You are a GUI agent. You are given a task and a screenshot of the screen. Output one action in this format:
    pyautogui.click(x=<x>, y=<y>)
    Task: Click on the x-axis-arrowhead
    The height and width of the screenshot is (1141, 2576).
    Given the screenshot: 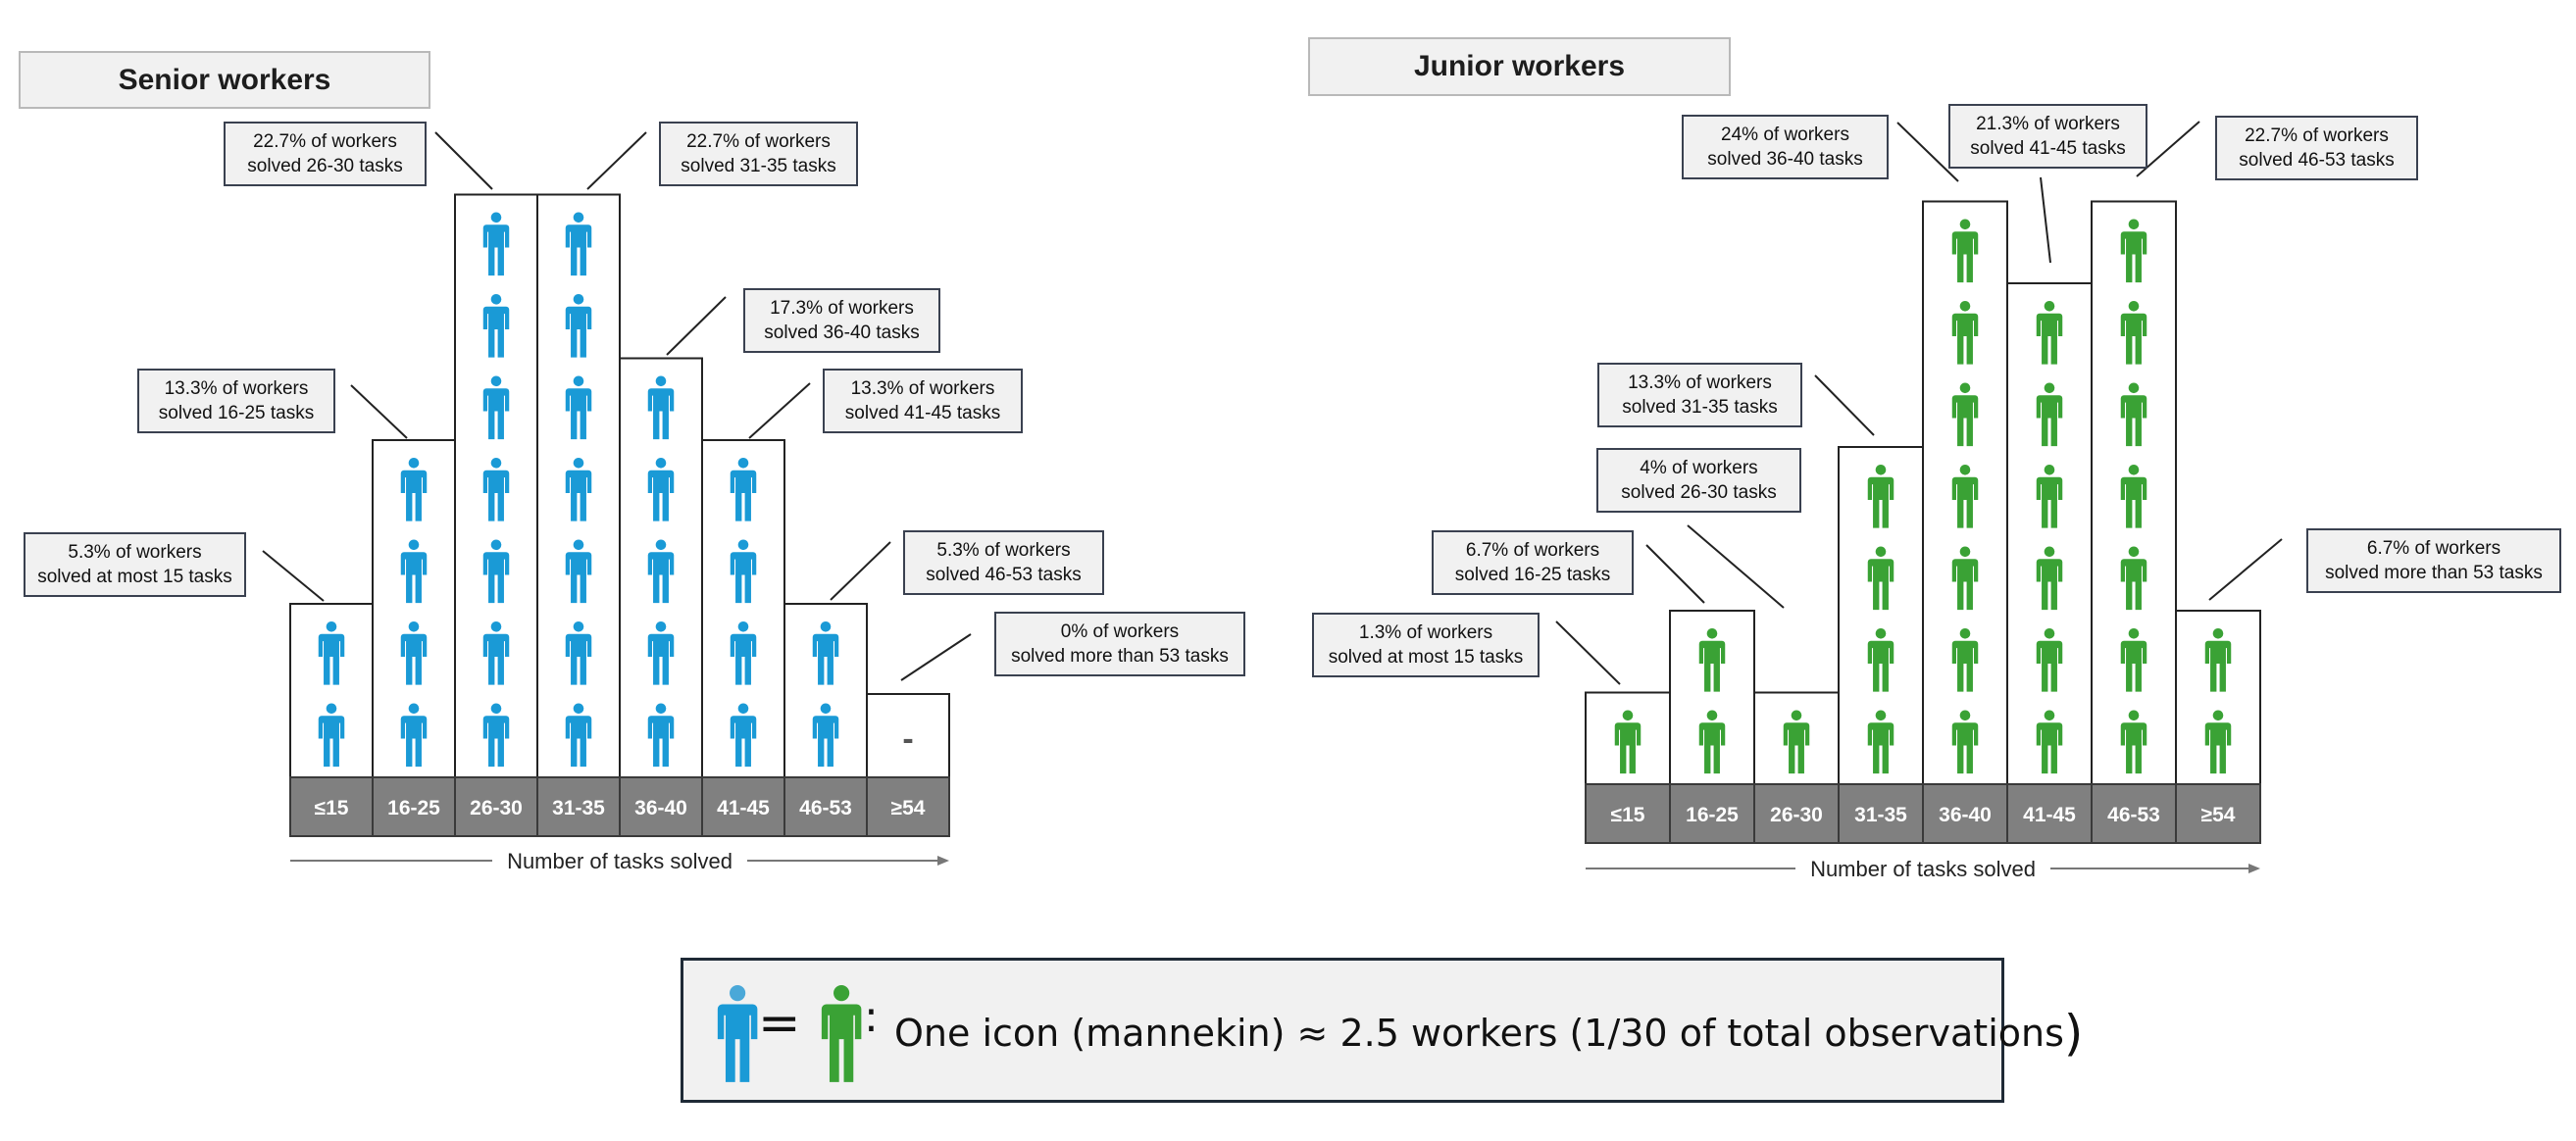 What is the action you would take?
    pyautogui.click(x=2254, y=868)
    